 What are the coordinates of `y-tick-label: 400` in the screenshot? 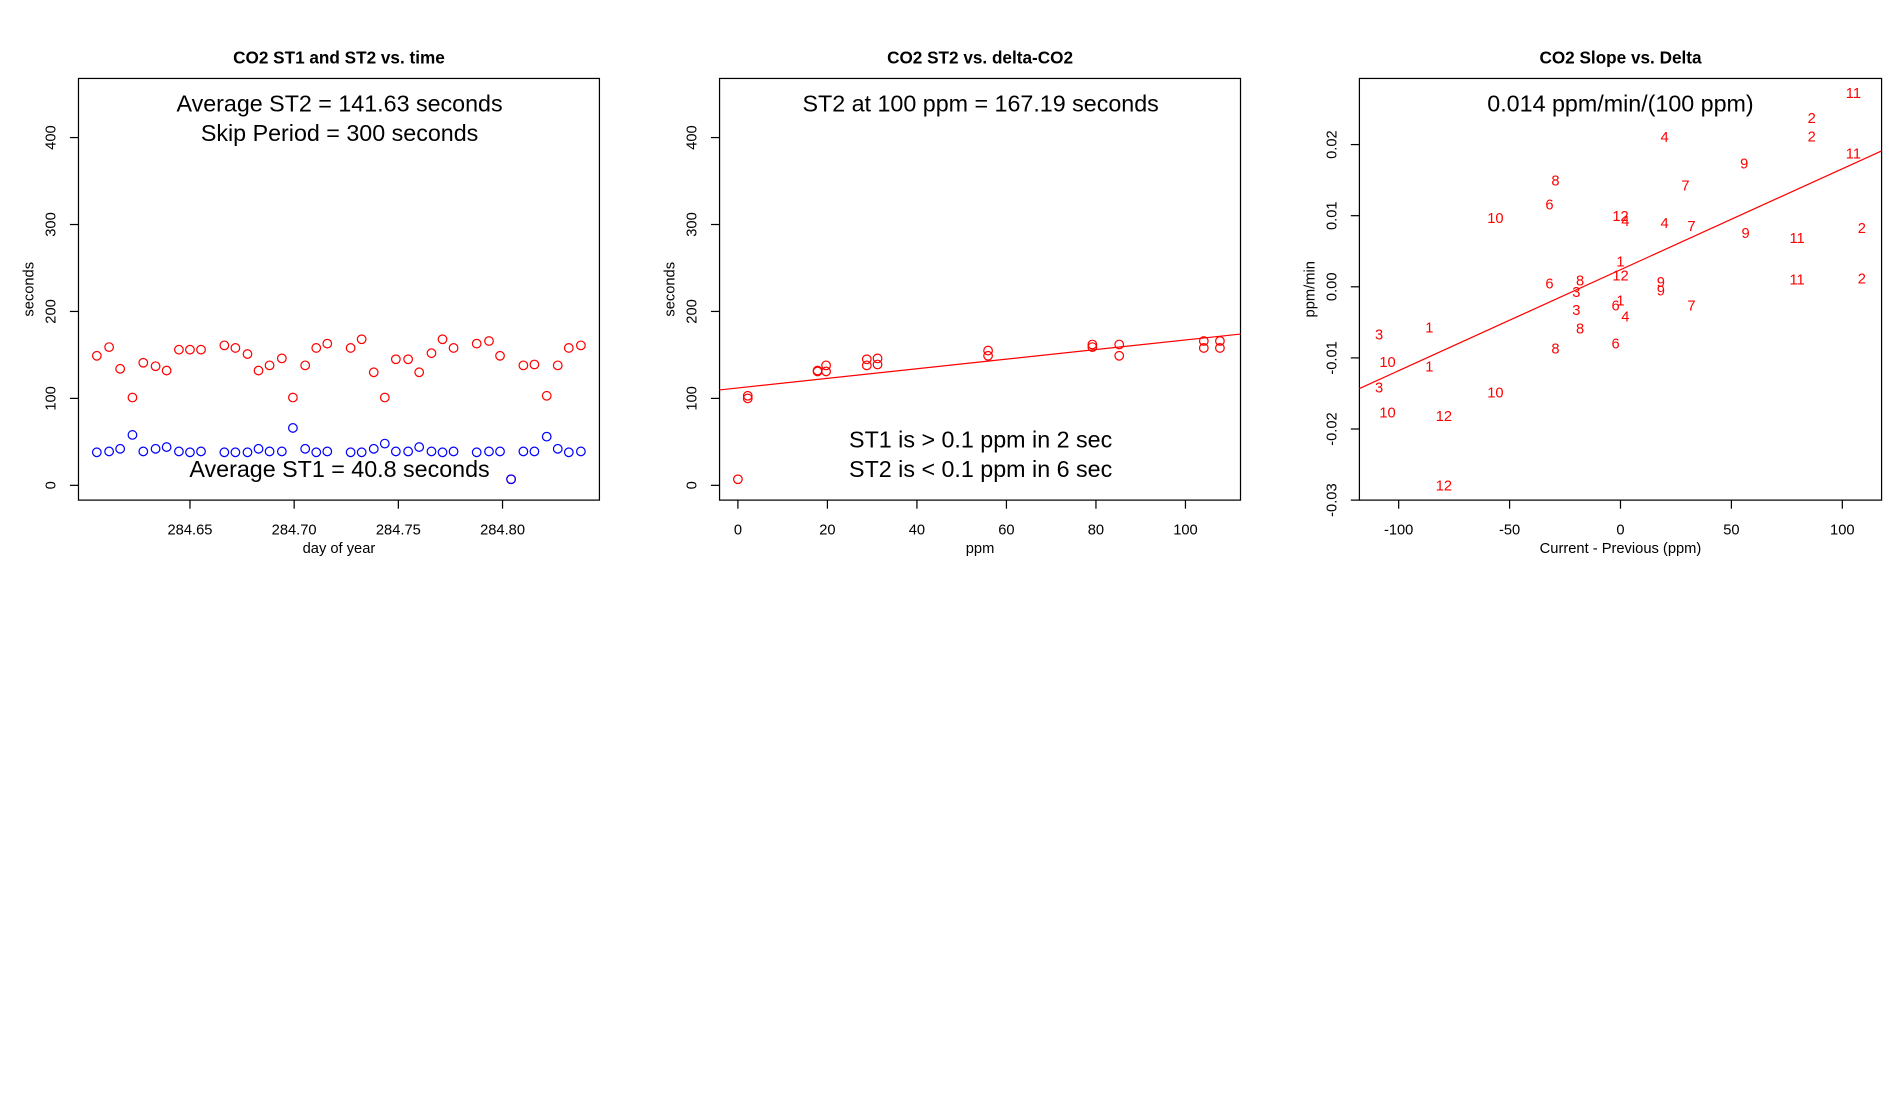 It's located at (692, 137).